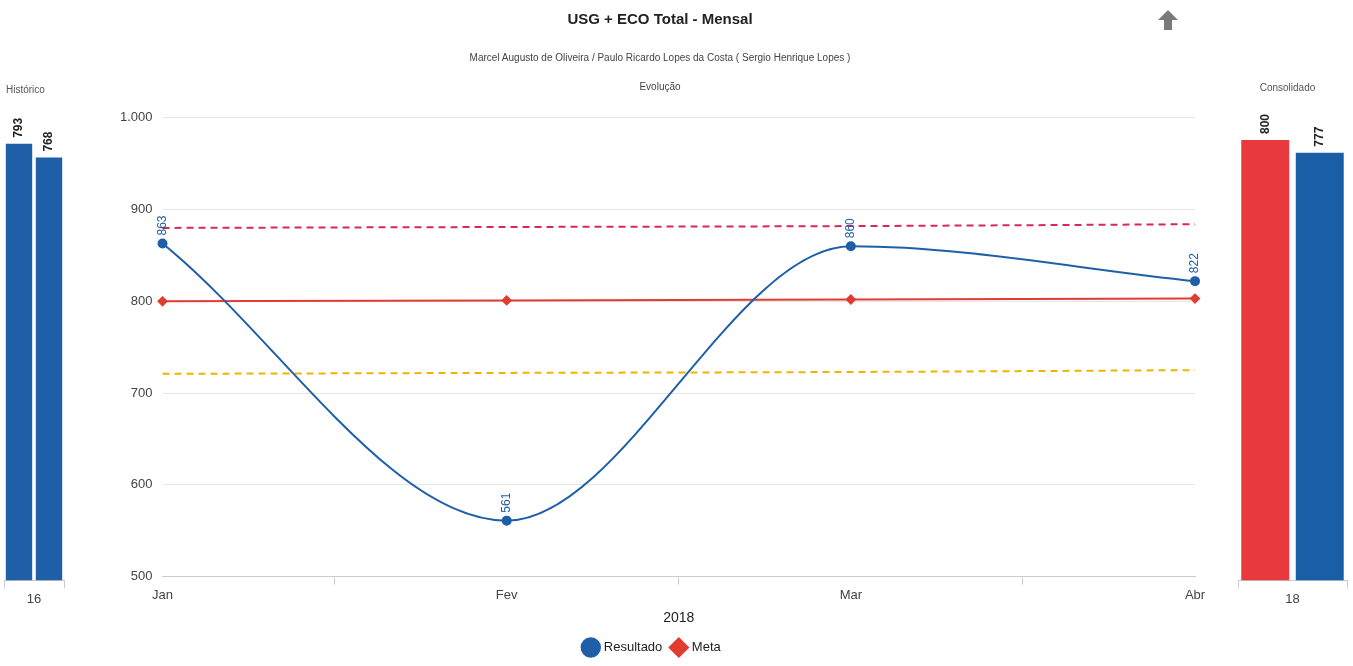 The image size is (1353, 666). What do you see at coordinates (141, 209) in the screenshot?
I see `y-tick-label: 900` at bounding box center [141, 209].